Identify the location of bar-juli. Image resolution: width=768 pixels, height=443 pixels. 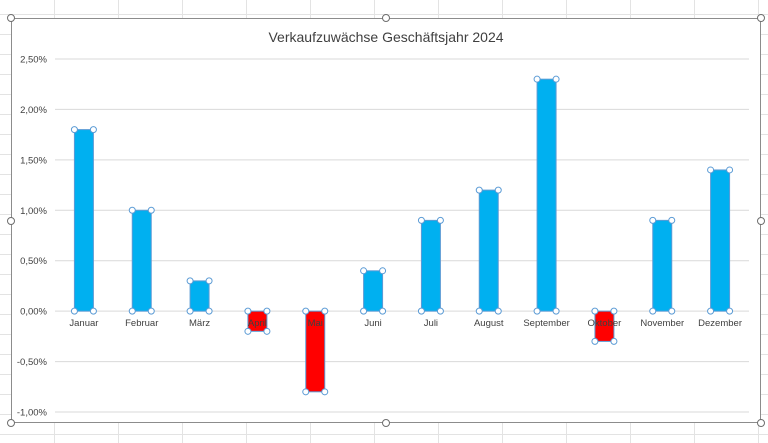
(431, 266).